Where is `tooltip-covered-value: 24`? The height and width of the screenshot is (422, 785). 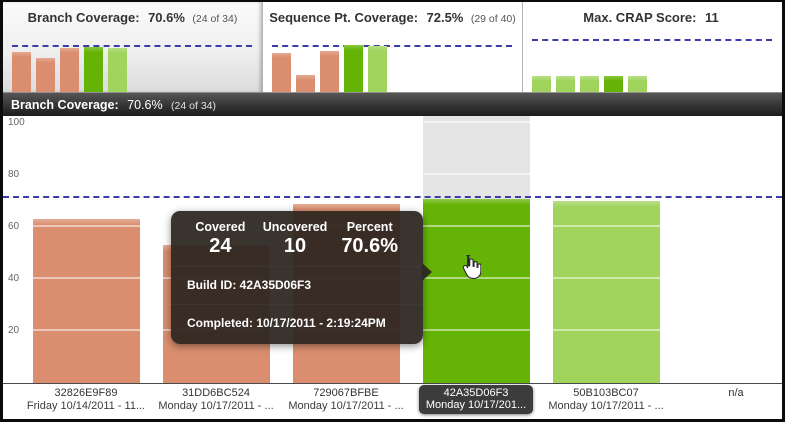
tooltip-covered-value: 24 is located at coordinates (220, 246).